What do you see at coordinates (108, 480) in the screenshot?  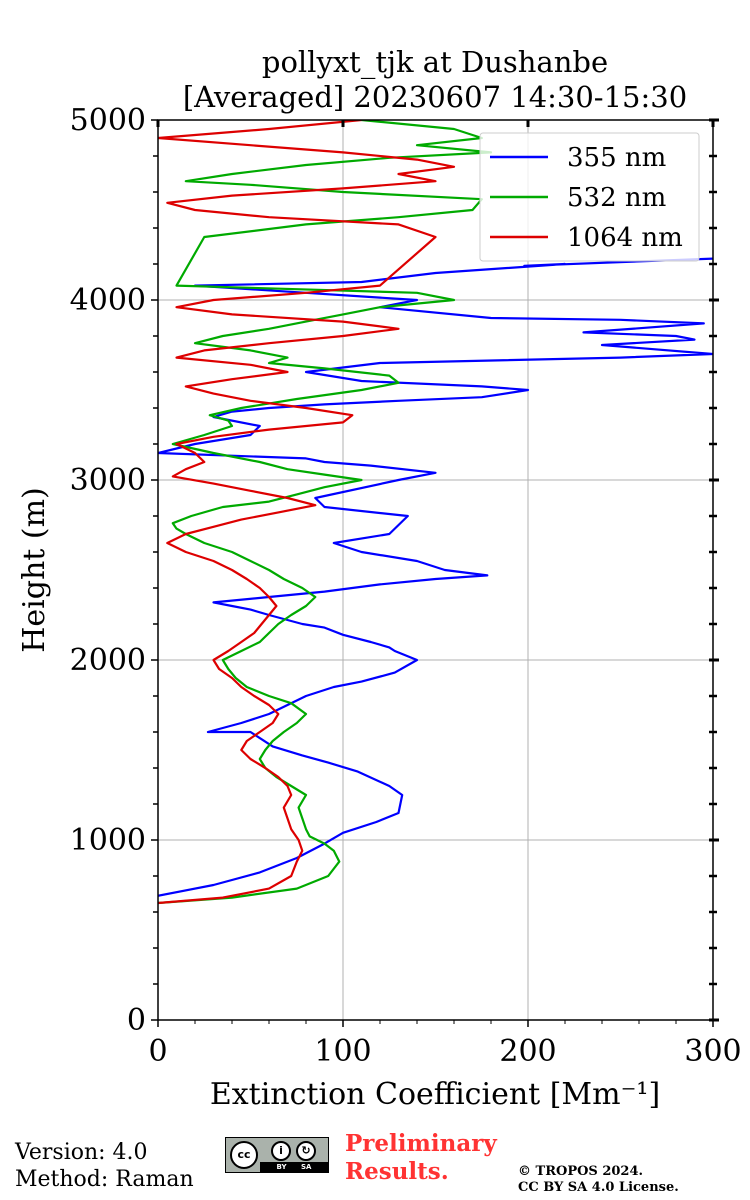 I see `y-tick-label: 3000` at bounding box center [108, 480].